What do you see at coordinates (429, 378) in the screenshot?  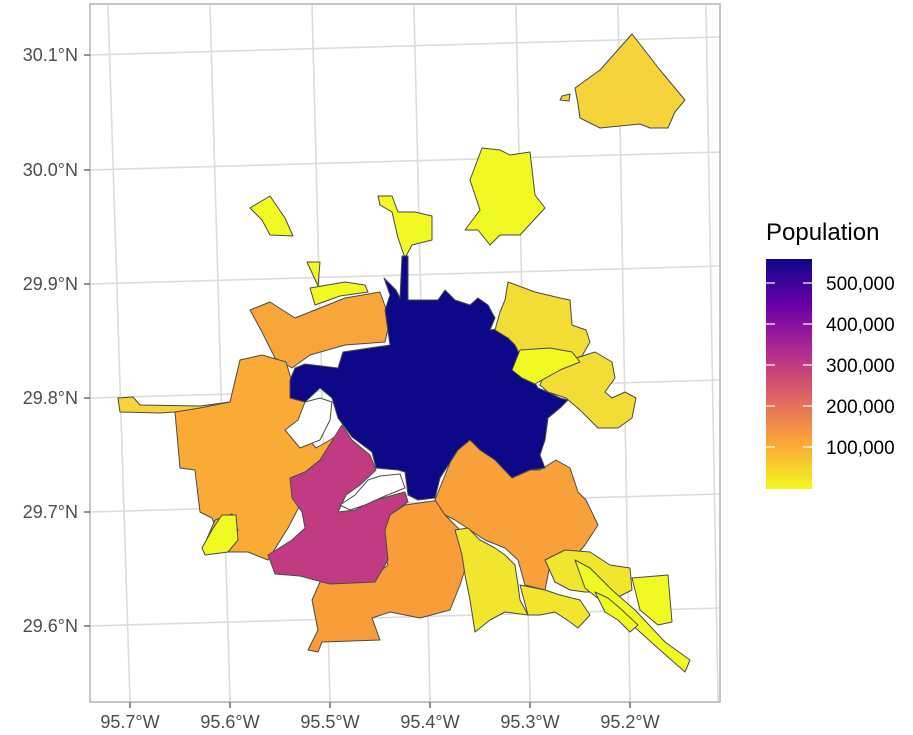 I see `region-central` at bounding box center [429, 378].